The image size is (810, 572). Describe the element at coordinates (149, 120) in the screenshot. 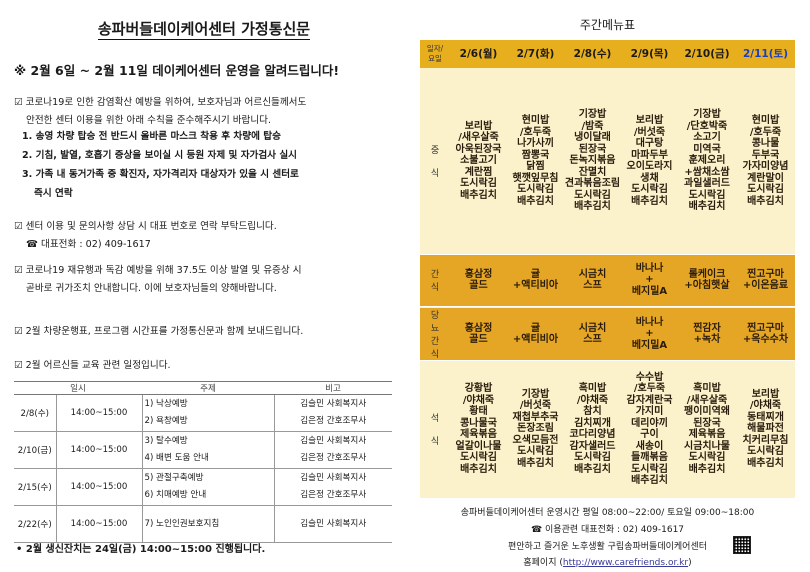

I see `covid-notice-line-2: 안전한 센터 이용을 위한 아래 수칙을 준수해주시기 바랍니다.` at that location.